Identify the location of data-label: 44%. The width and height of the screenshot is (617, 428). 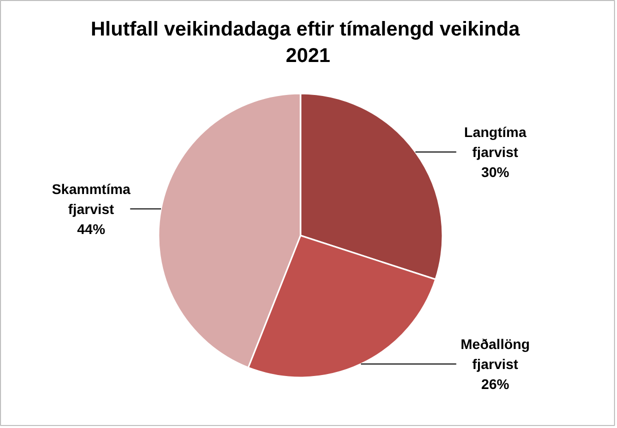
(91, 228).